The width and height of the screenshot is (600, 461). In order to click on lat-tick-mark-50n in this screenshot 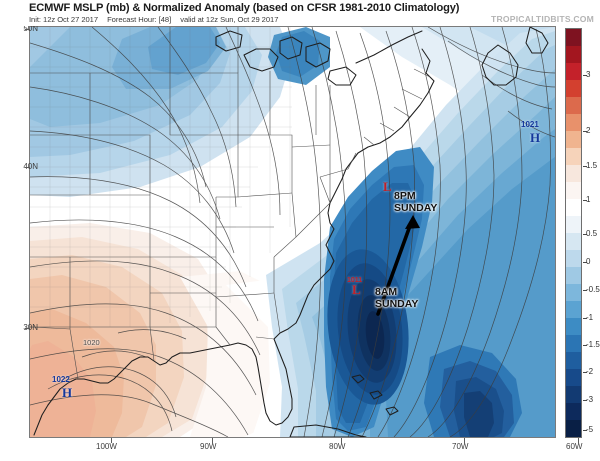, I will do `click(27, 29)`.